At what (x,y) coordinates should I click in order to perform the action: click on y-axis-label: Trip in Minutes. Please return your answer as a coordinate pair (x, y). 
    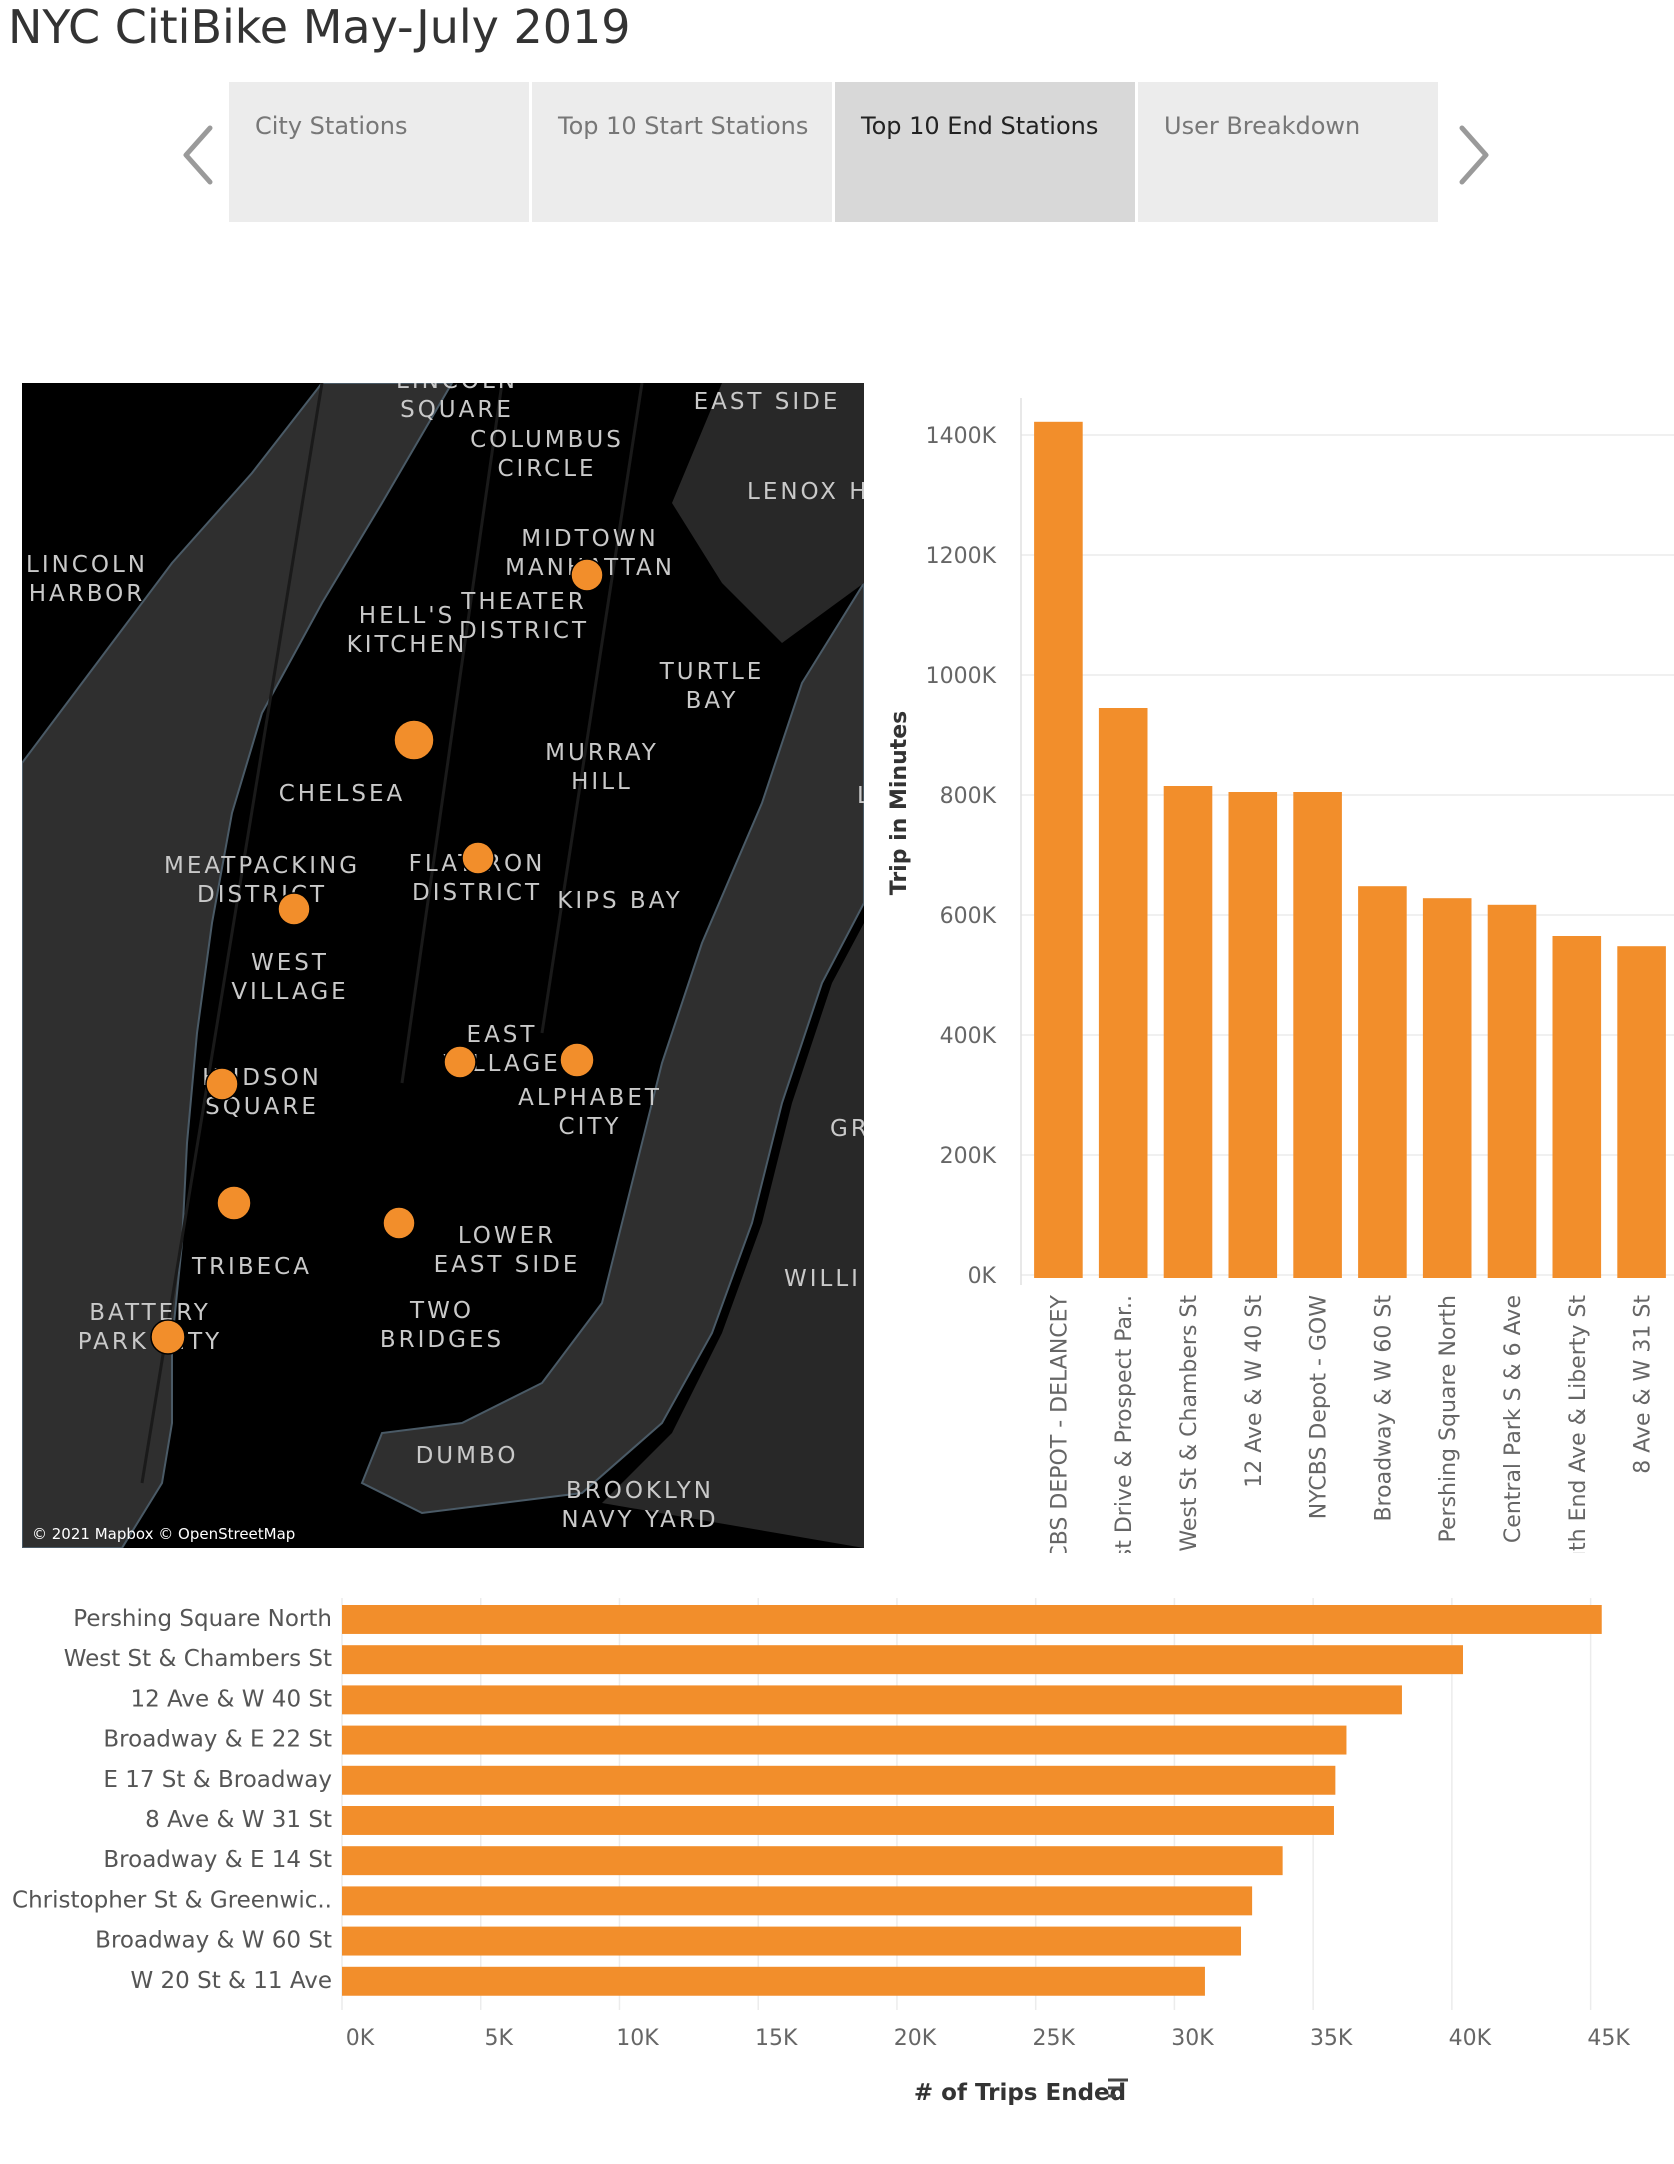
    Looking at the image, I should click on (899, 803).